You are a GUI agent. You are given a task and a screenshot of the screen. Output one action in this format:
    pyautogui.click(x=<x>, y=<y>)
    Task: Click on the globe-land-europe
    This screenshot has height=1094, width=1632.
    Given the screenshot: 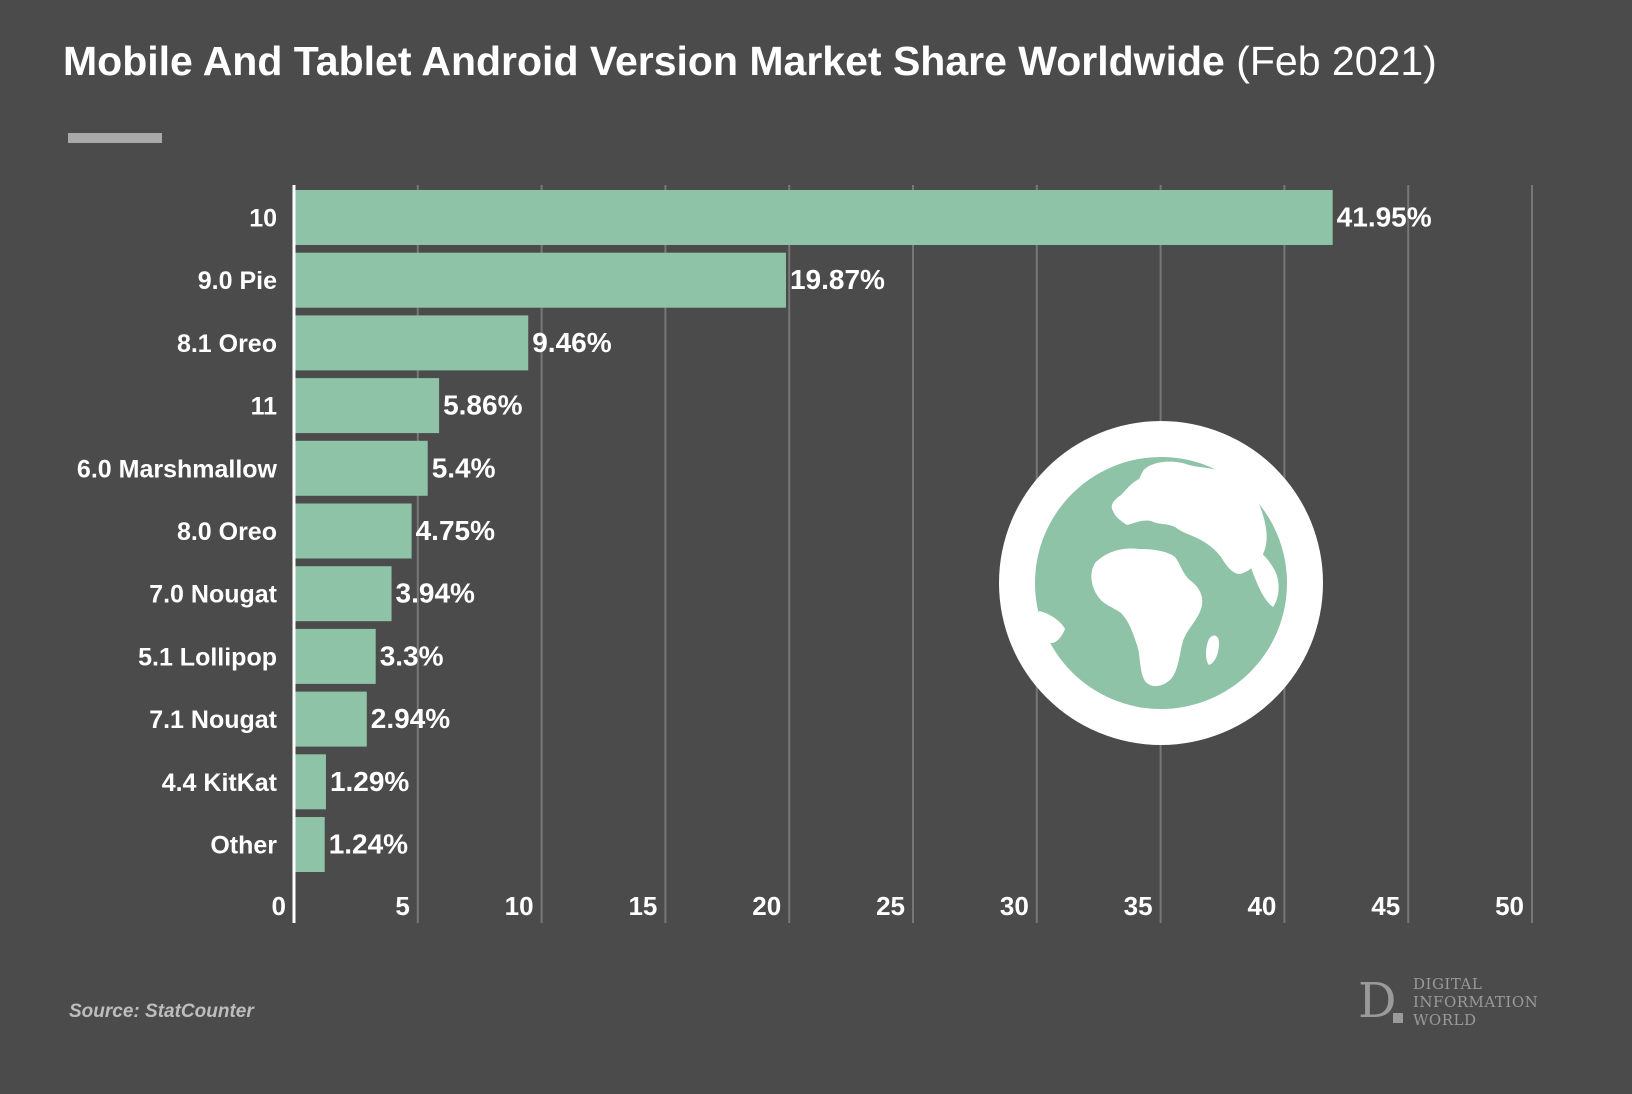 What is the action you would take?
    pyautogui.click(x=1189, y=517)
    